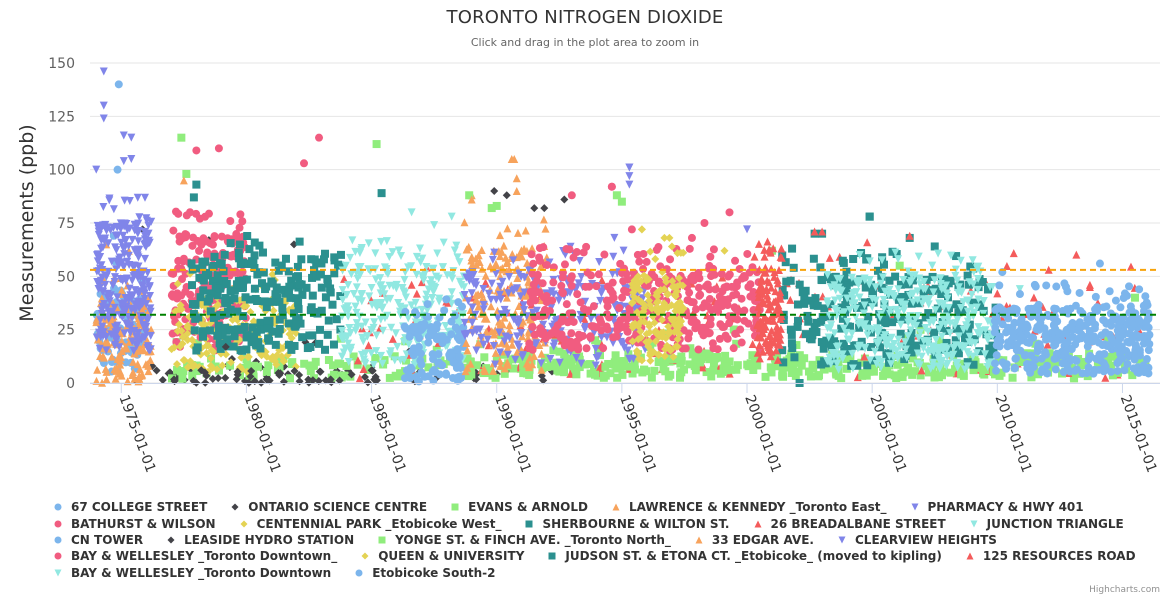 Image resolution: width=1170 pixels, height=604 pixels. What do you see at coordinates (699, 540) in the screenshot?
I see `legend-symbol` at bounding box center [699, 540].